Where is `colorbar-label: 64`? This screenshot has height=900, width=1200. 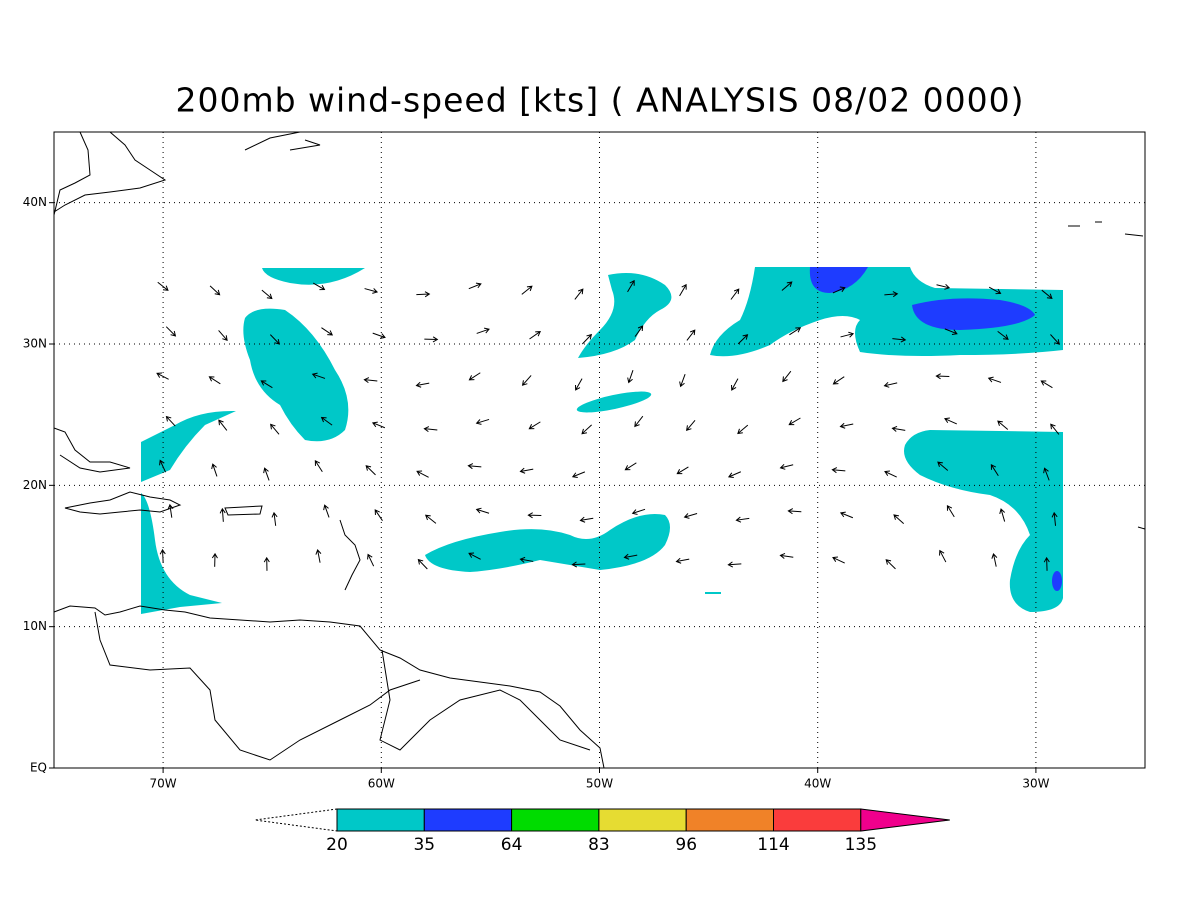
colorbar-label: 64 is located at coordinates (512, 845).